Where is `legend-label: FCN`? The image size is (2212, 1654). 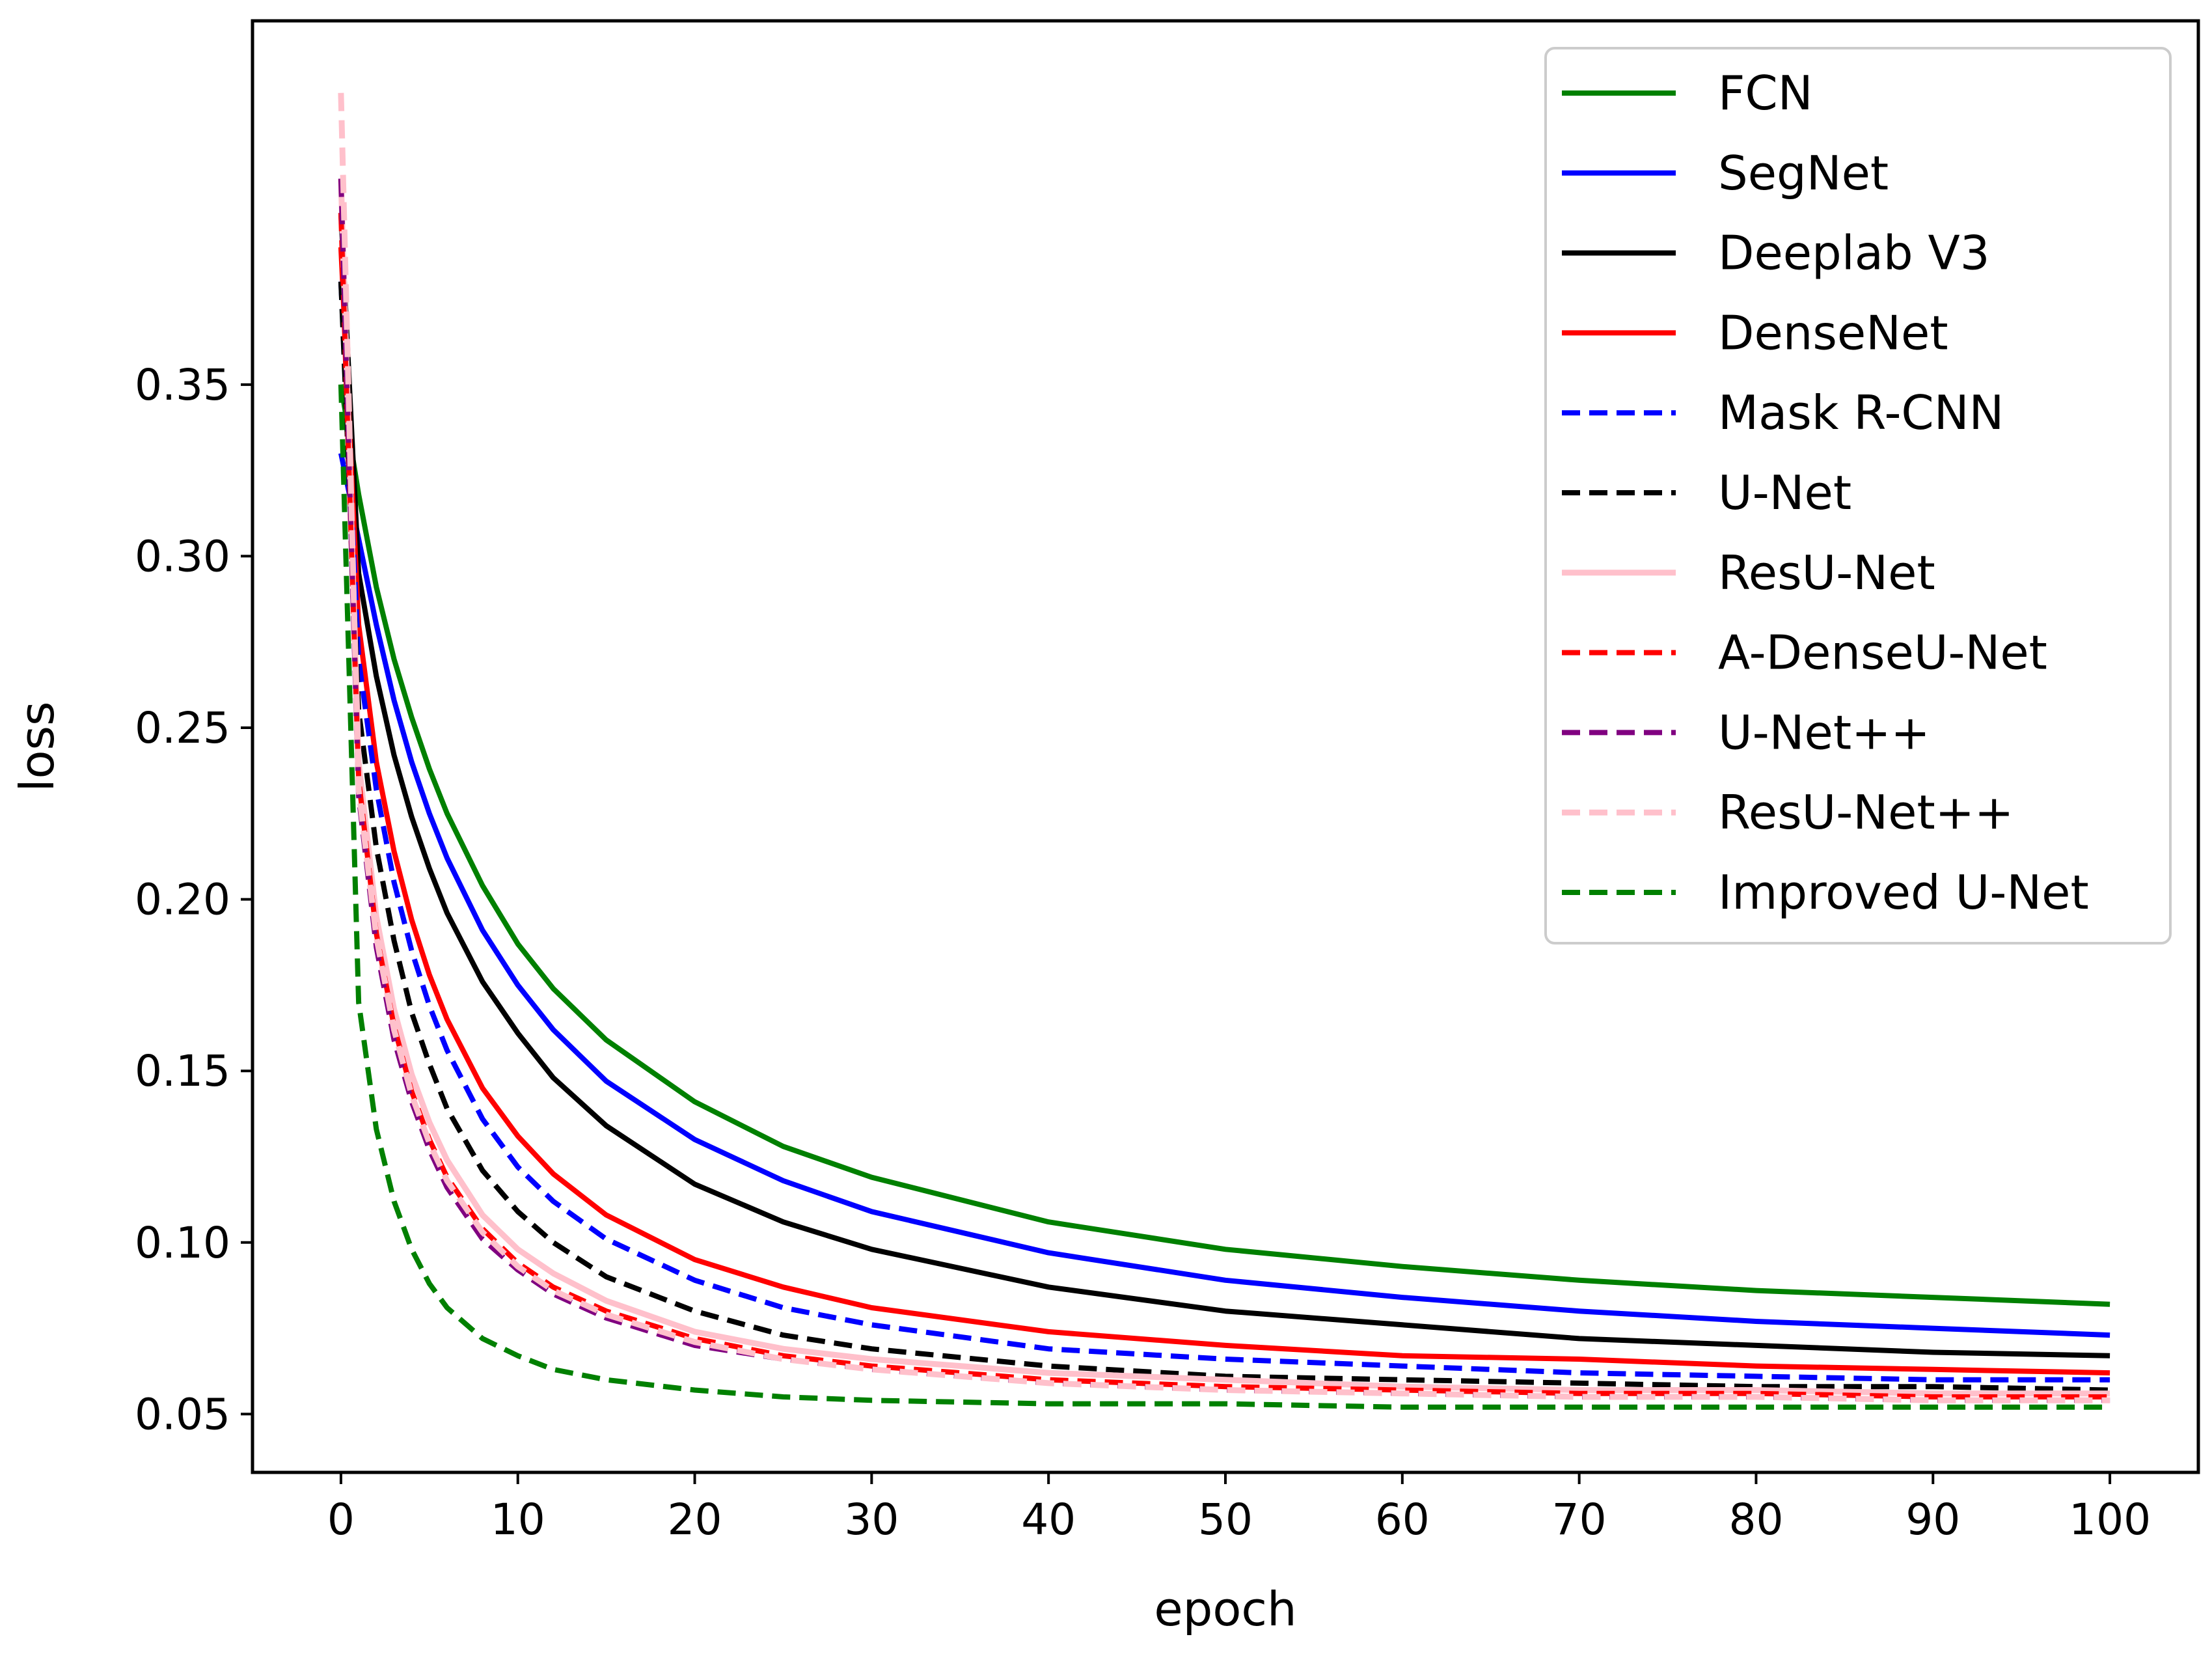
legend-label: FCN is located at coordinates (1765, 93).